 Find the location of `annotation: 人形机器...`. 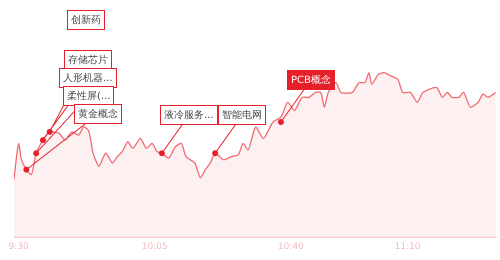

annotation: 人形机器... is located at coordinates (88, 78).